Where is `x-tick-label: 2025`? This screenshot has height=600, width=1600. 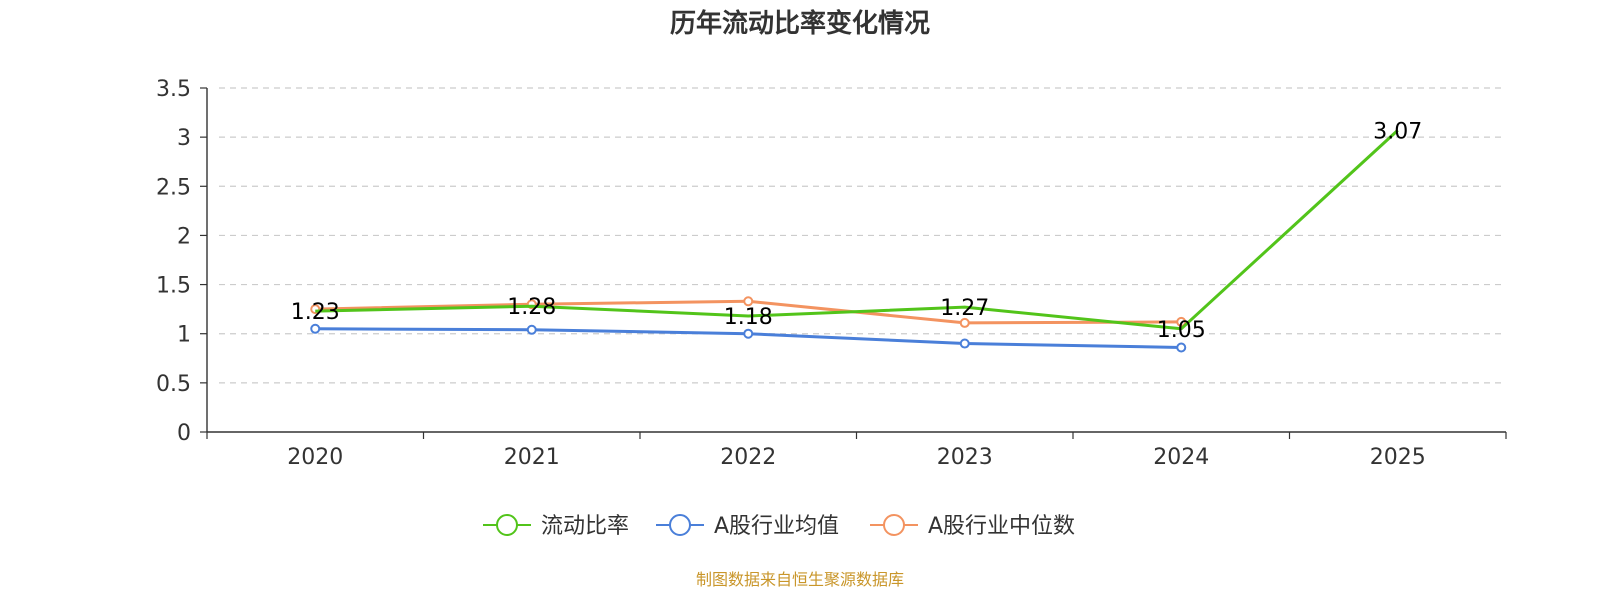 x-tick-label: 2025 is located at coordinates (1398, 457).